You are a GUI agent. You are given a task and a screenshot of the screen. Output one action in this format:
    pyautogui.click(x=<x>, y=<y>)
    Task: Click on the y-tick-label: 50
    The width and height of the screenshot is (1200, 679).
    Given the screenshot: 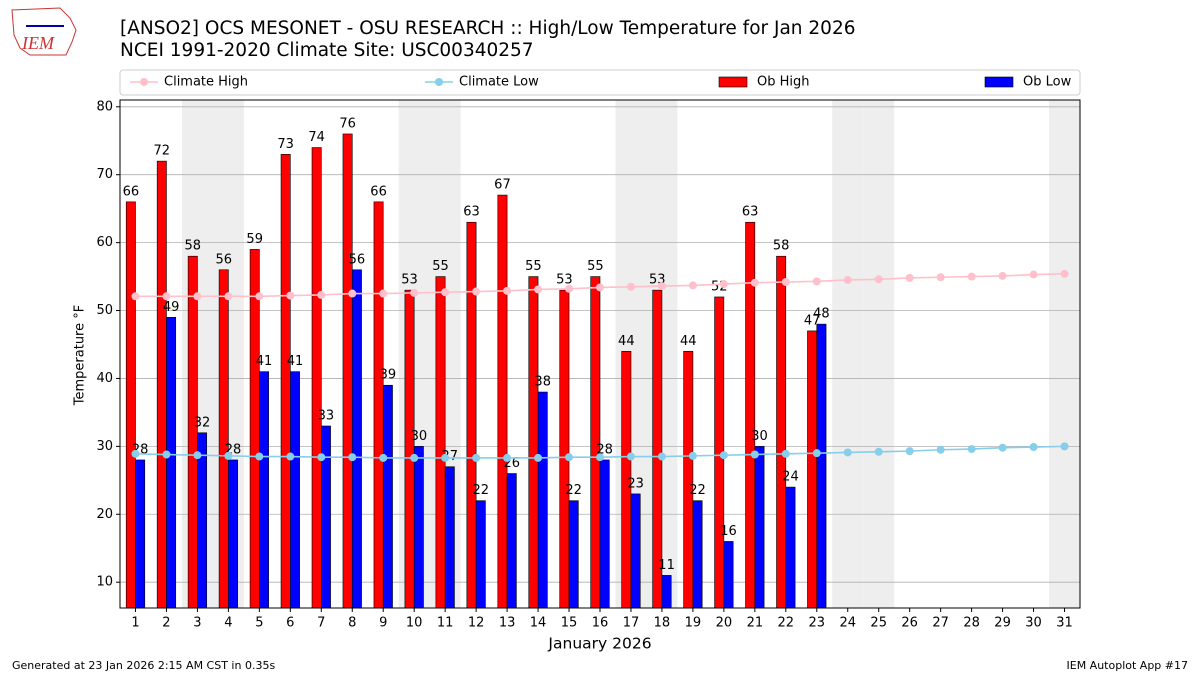 What is the action you would take?
    pyautogui.click(x=104, y=310)
    